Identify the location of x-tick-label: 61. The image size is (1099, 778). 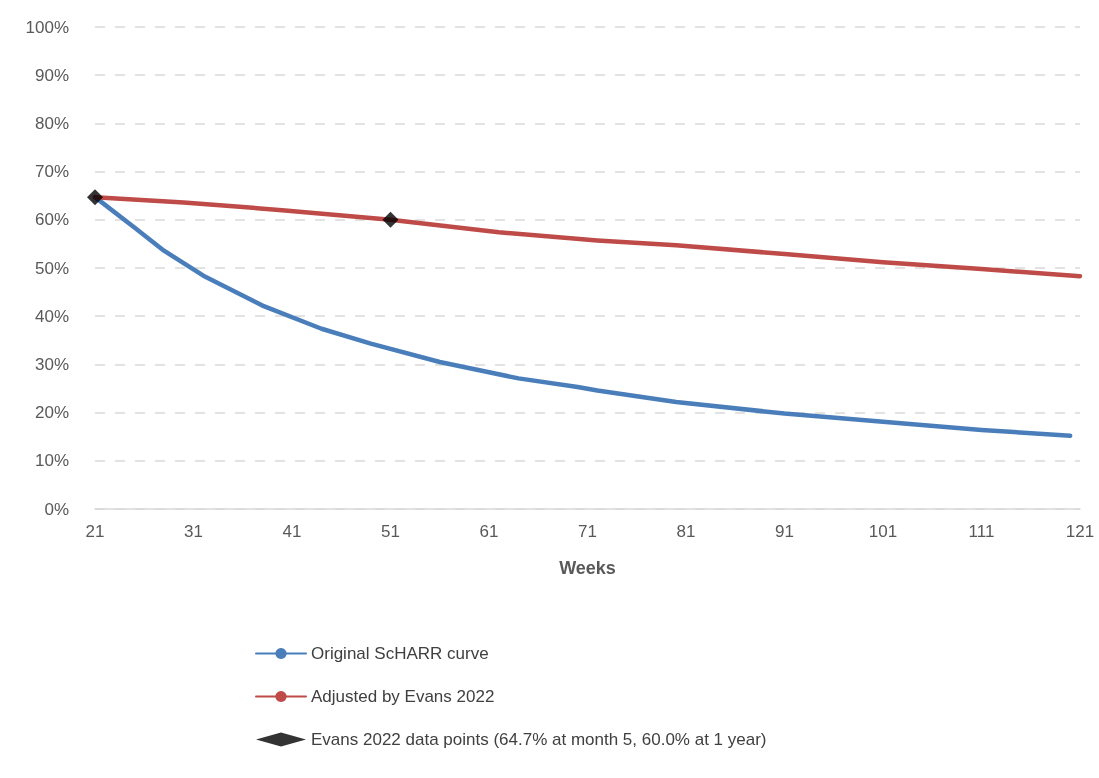
(489, 531).